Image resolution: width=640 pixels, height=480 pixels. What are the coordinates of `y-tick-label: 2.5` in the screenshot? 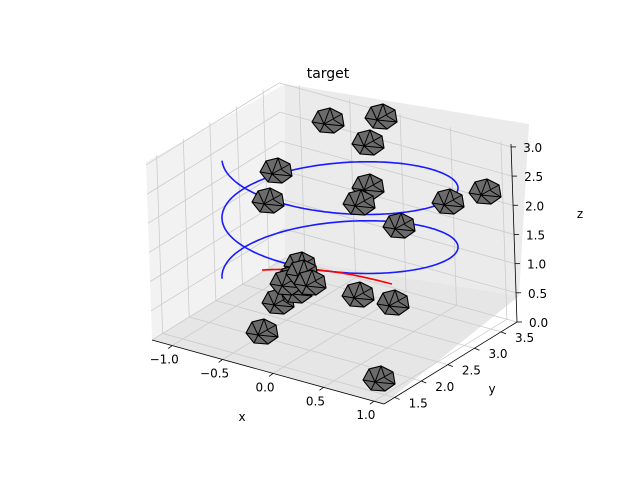 It's located at (471, 371).